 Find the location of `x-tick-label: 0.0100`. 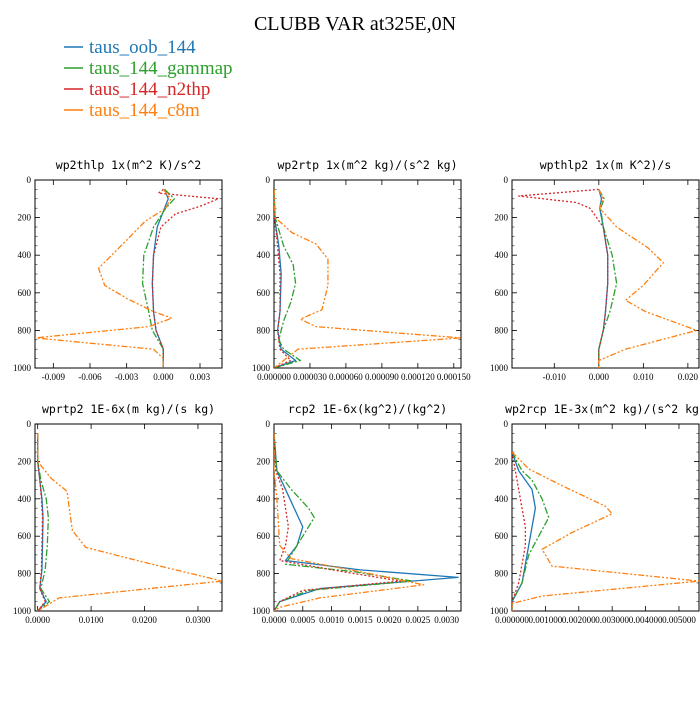

x-tick-label: 0.0100 is located at coordinates (91, 620).